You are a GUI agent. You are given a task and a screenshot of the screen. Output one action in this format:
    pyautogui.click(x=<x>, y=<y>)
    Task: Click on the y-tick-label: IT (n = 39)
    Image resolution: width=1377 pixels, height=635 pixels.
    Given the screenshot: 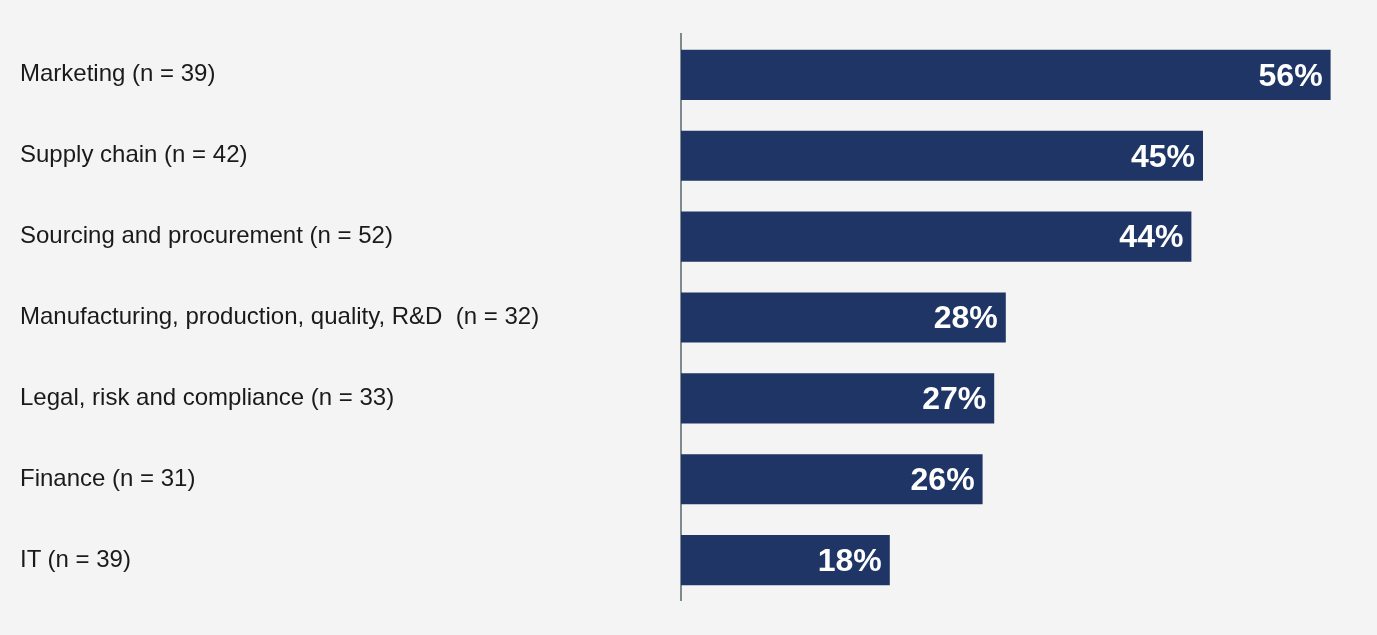 What is the action you would take?
    pyautogui.click(x=75, y=558)
    